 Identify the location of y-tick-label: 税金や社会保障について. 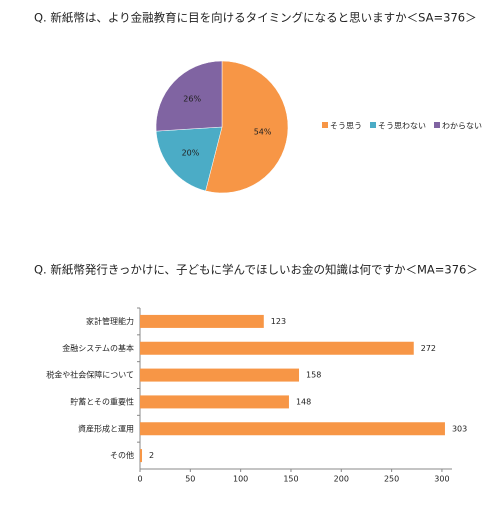
(90, 375).